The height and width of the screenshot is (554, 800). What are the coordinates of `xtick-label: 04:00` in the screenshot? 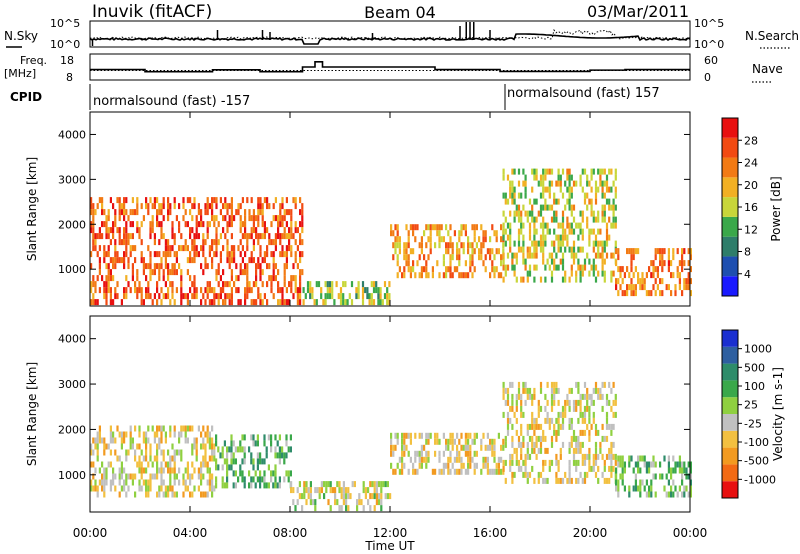 It's located at (190, 533).